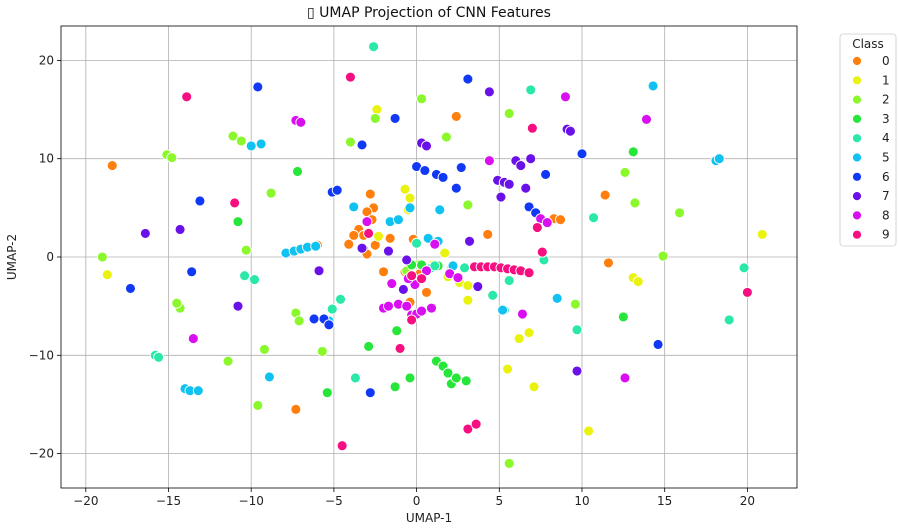 This screenshot has height=528, width=898. Describe the element at coordinates (886, 158) in the screenshot. I see `legend-label-5: 5` at that location.